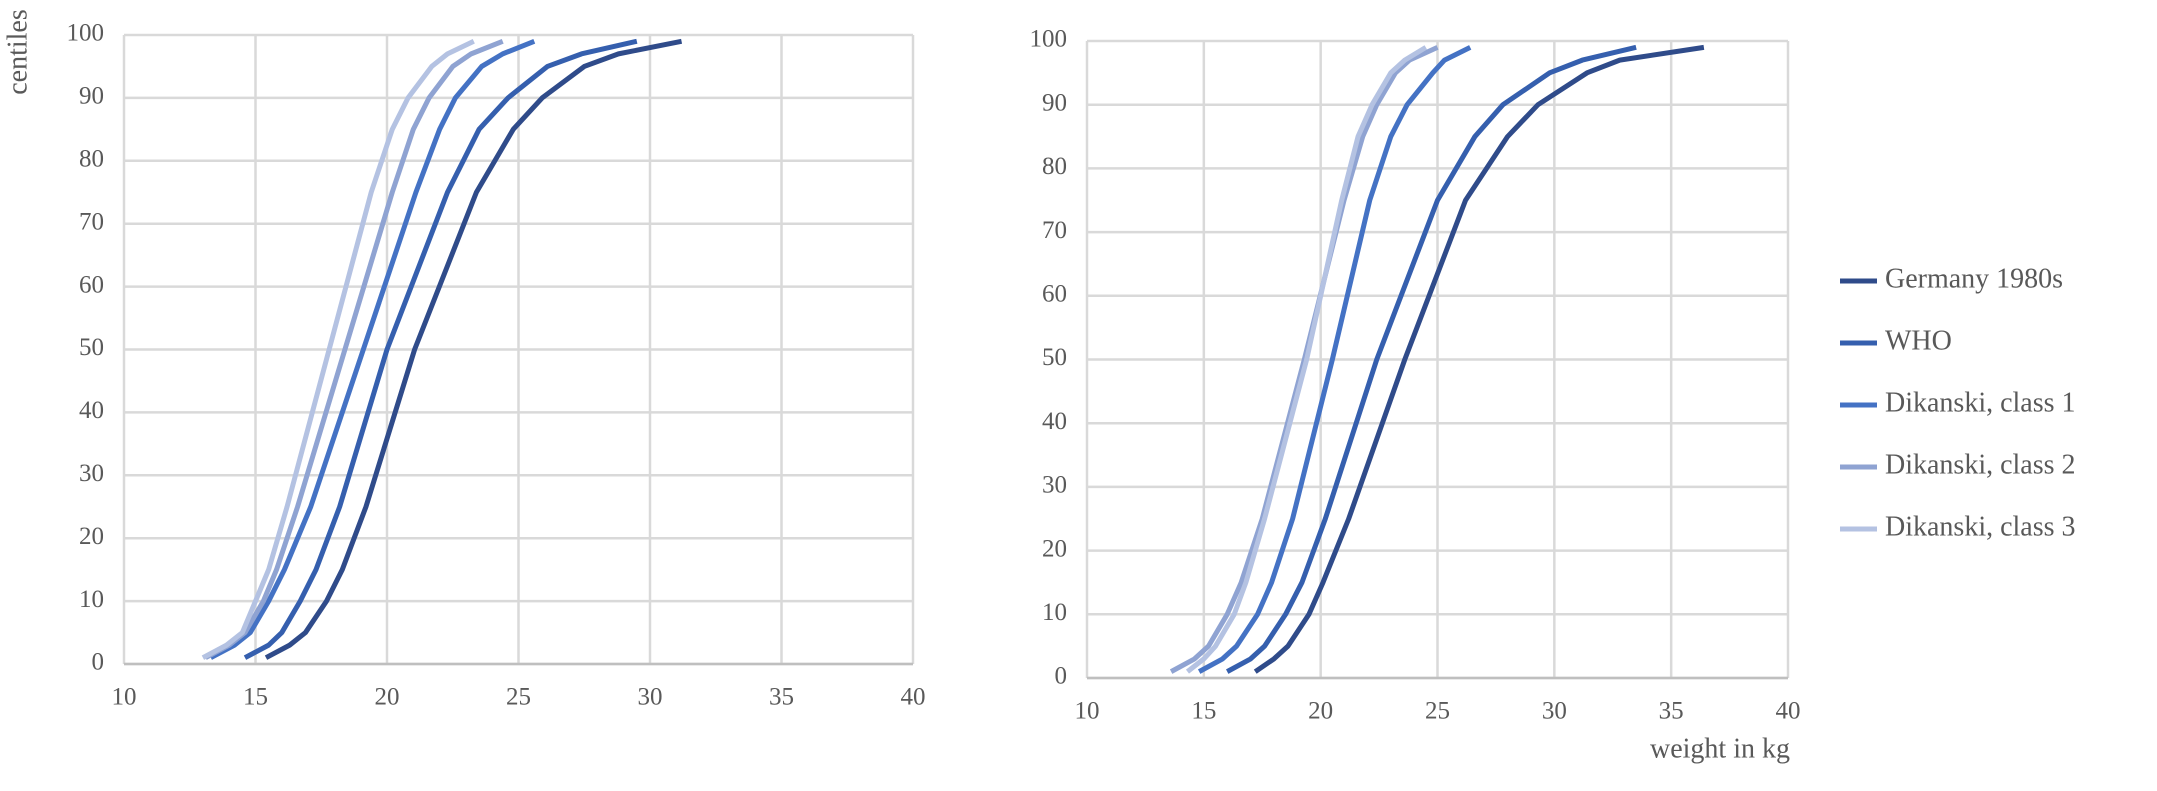 This screenshot has height=791, width=2157. I want to click on legend-label: Dikanski, class 3, so click(1980, 526).